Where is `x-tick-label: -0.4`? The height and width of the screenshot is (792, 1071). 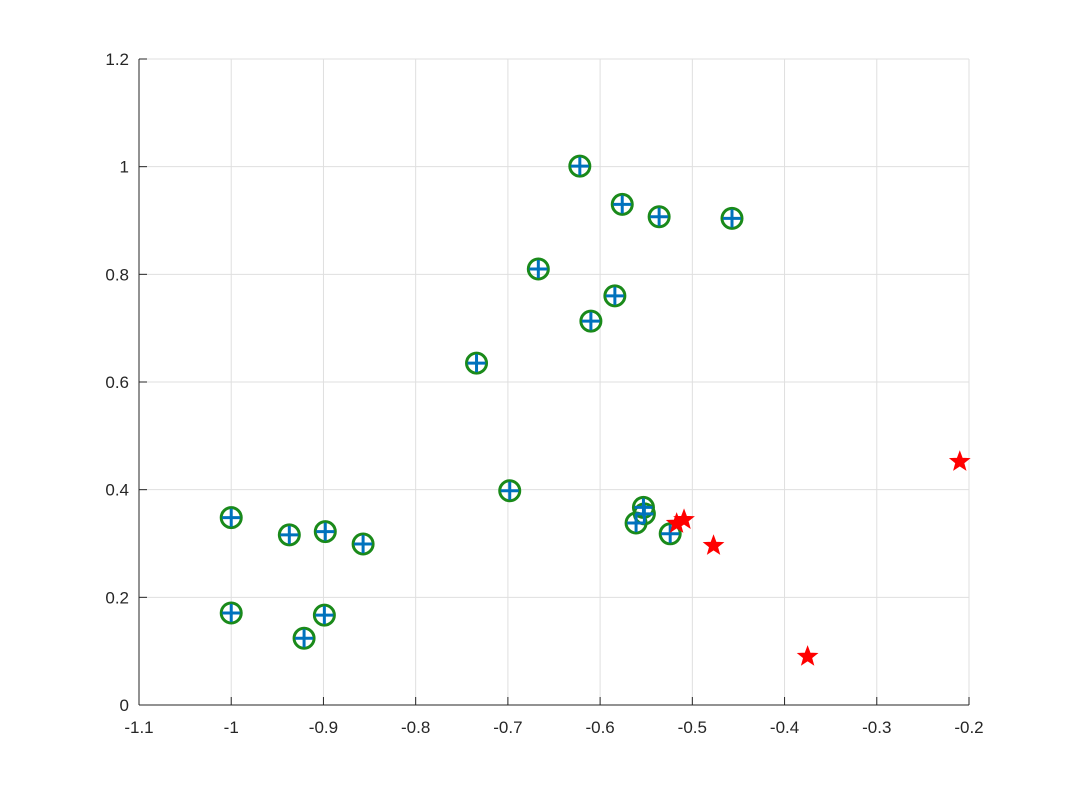
x-tick-label: -0.4 is located at coordinates (784, 727).